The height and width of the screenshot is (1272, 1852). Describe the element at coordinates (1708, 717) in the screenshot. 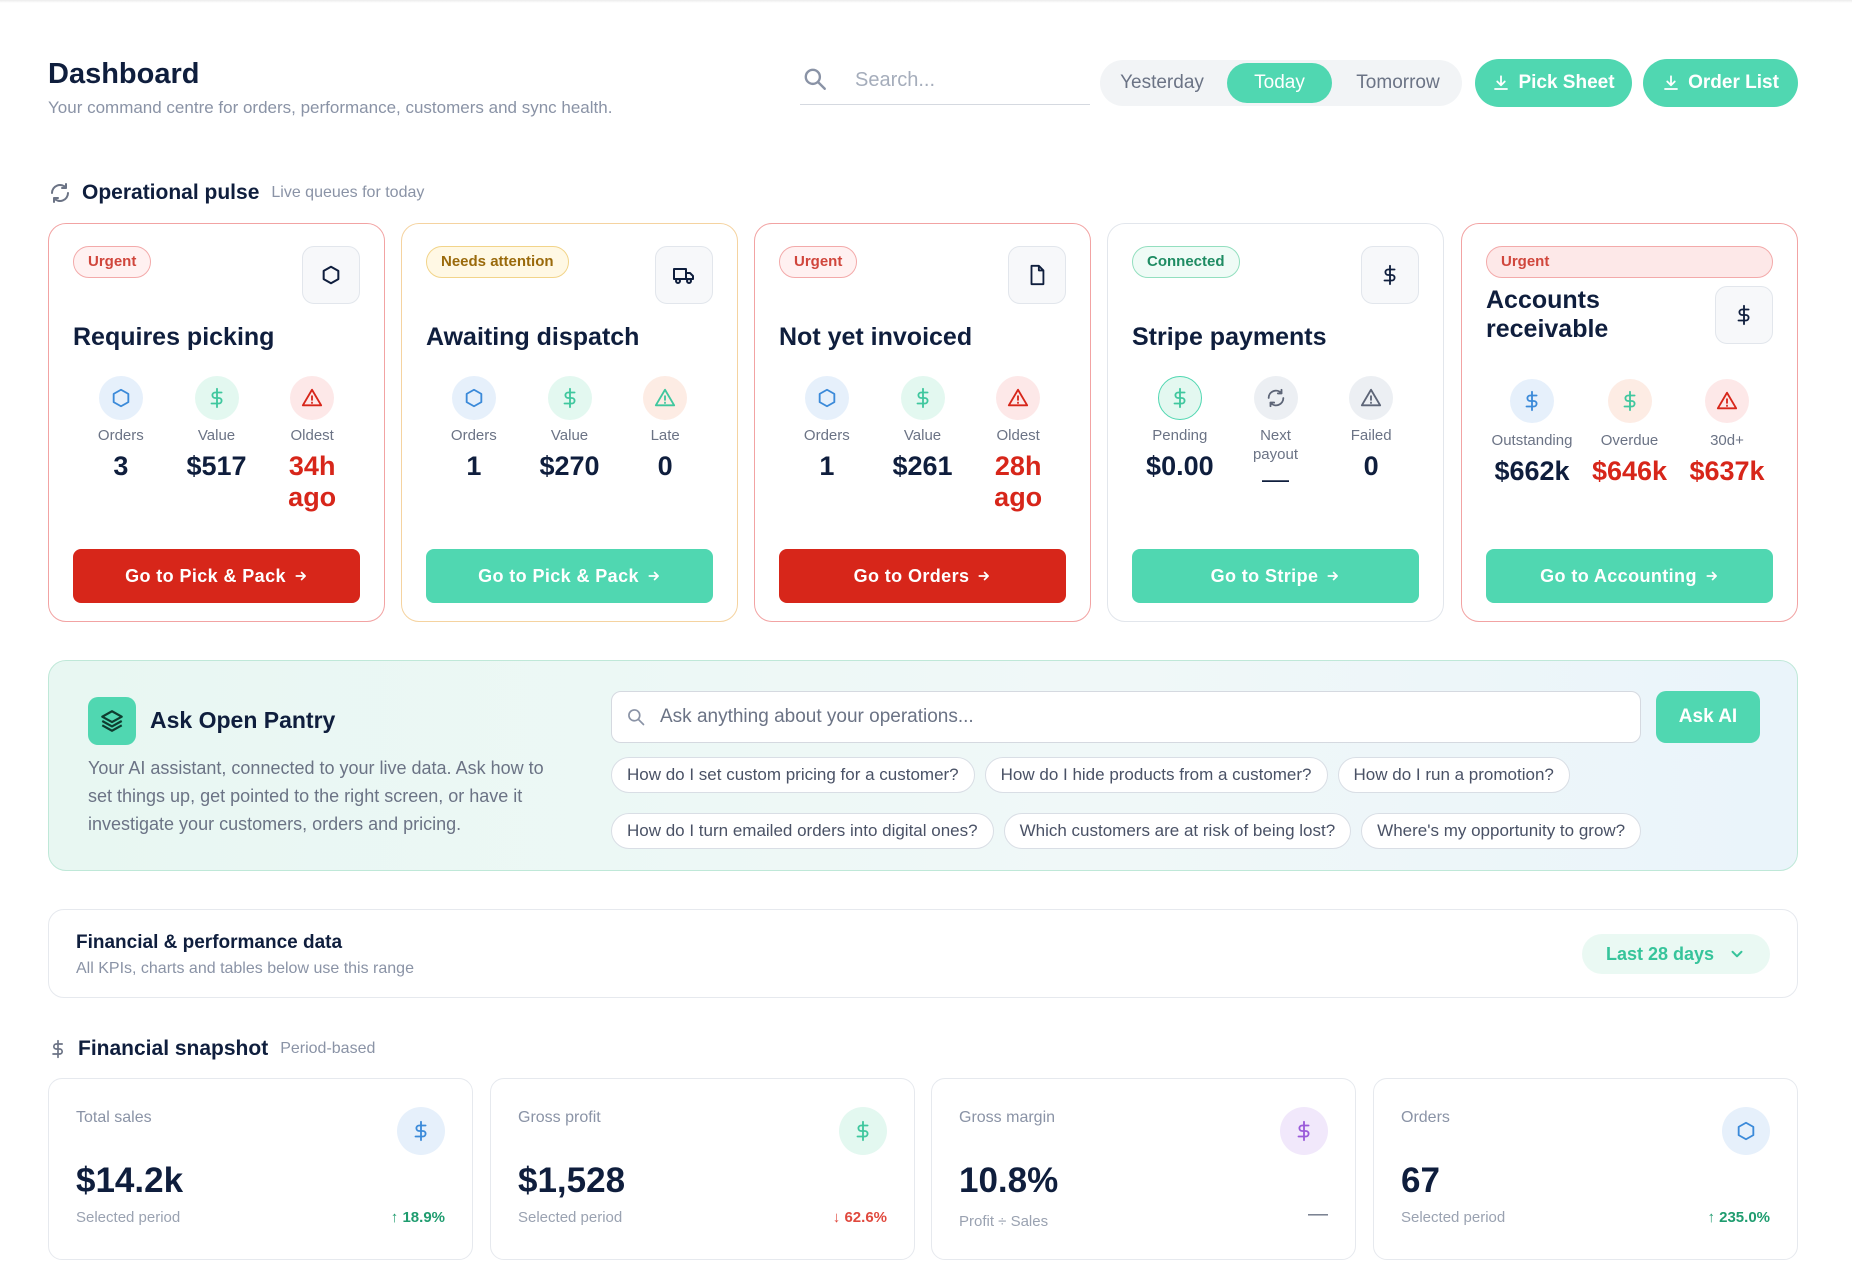

I see `ask-ai-button: Ask AI` at that location.